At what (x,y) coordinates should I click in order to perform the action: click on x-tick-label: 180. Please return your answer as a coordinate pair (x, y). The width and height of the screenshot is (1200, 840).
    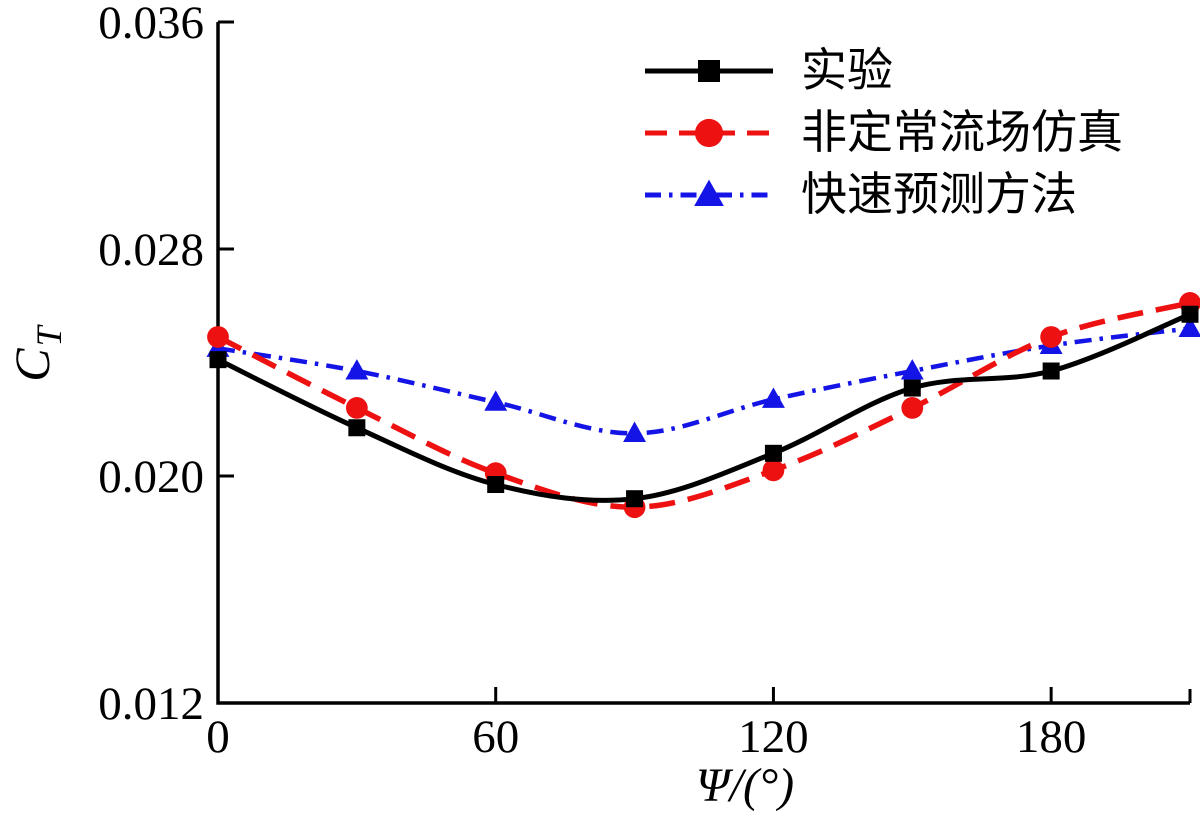
    Looking at the image, I should click on (1051, 737).